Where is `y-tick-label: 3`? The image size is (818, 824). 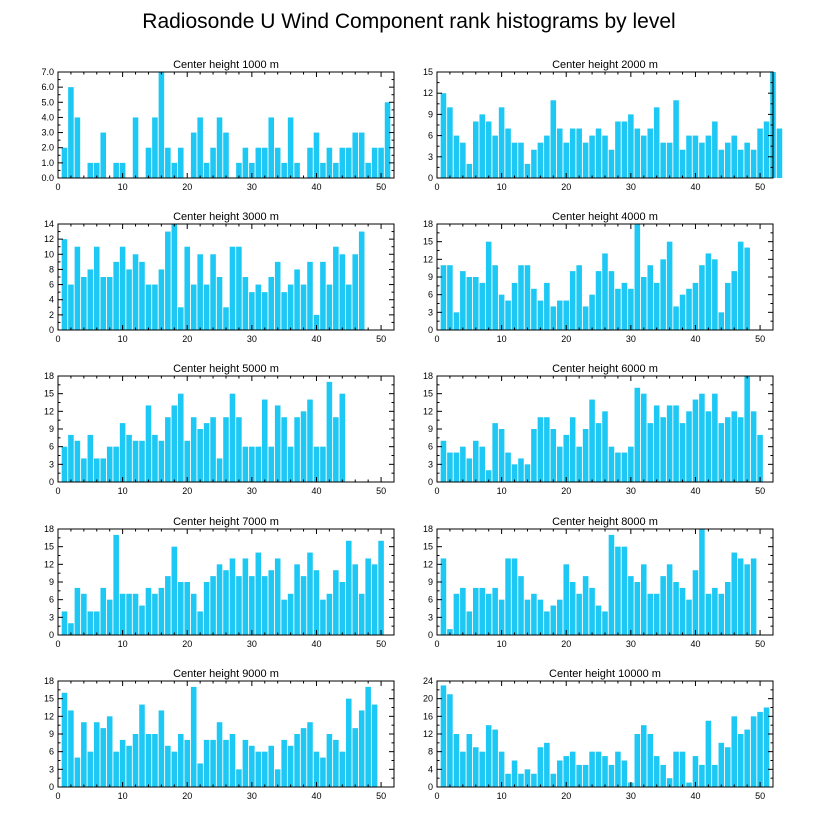
y-tick-label: 3 is located at coordinates (430, 464).